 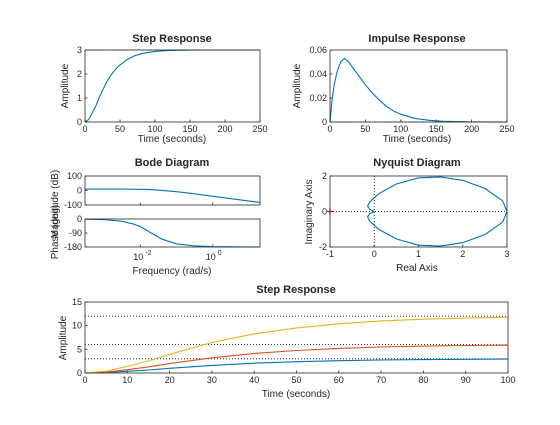 I want to click on bode-plot-title: Bode Diagram, so click(x=172, y=163).